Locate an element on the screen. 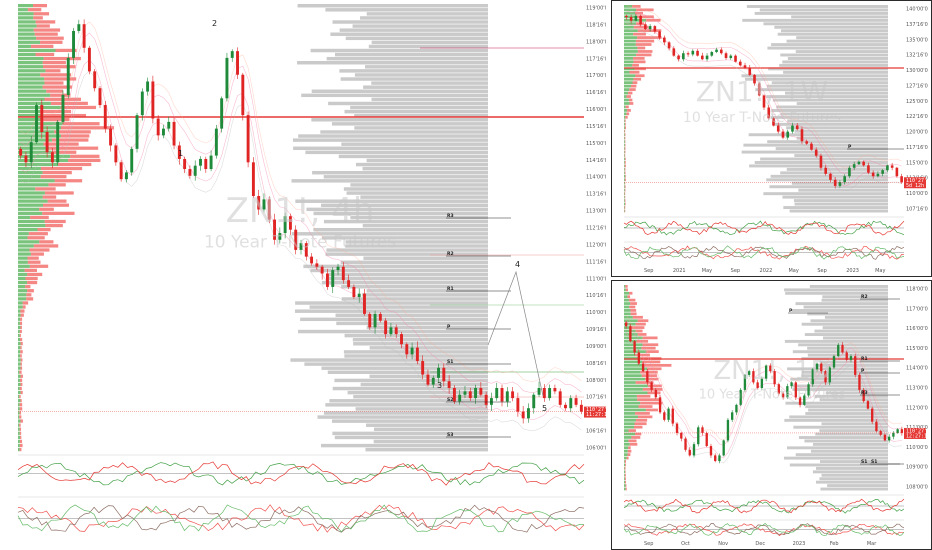 The height and width of the screenshot is (550, 932). y-tick-label: 115'00'0 is located at coordinates (596, 144).